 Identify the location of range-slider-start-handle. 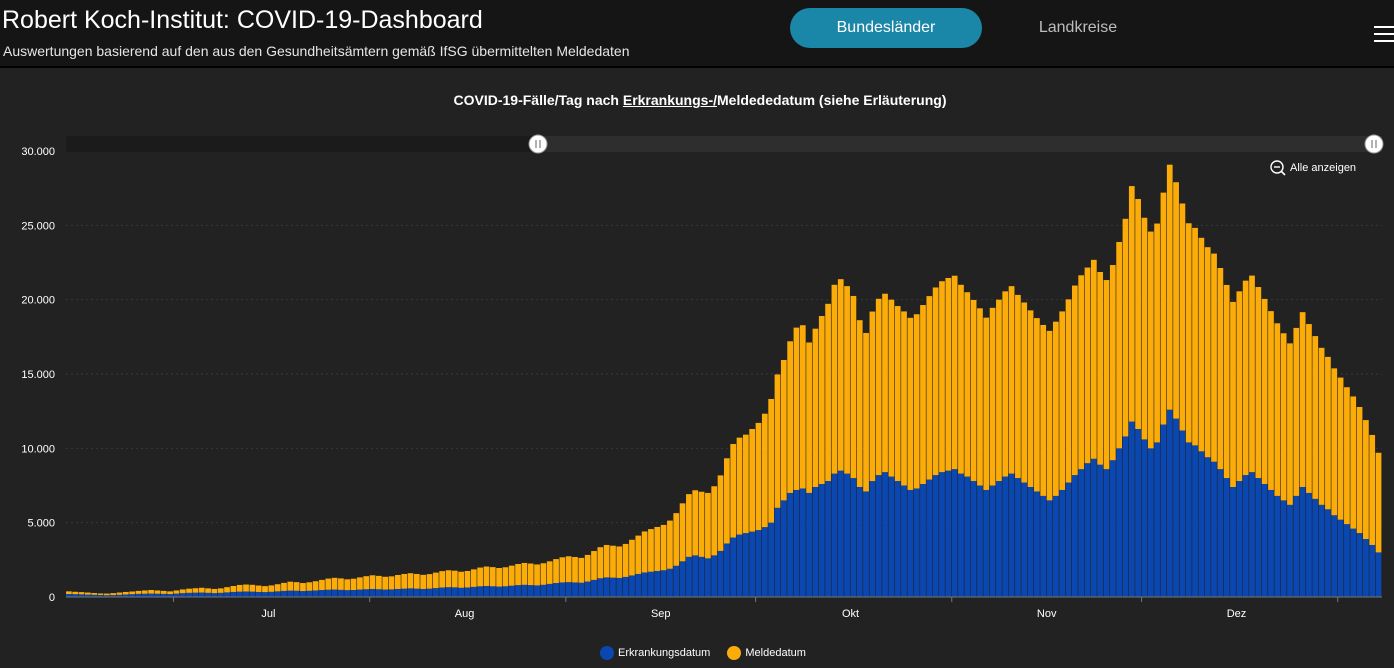
(538, 144).